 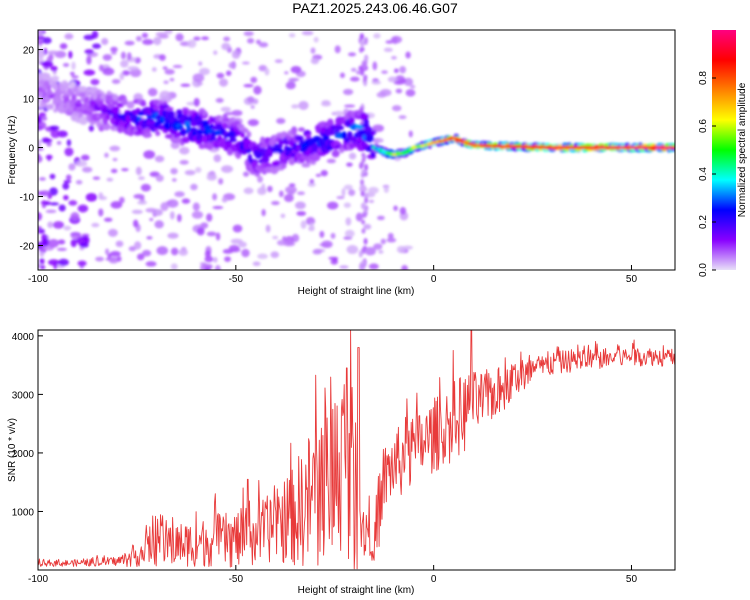 What do you see at coordinates (356, 590) in the screenshot?
I see `snr-x-label: Height of straight line (km)` at bounding box center [356, 590].